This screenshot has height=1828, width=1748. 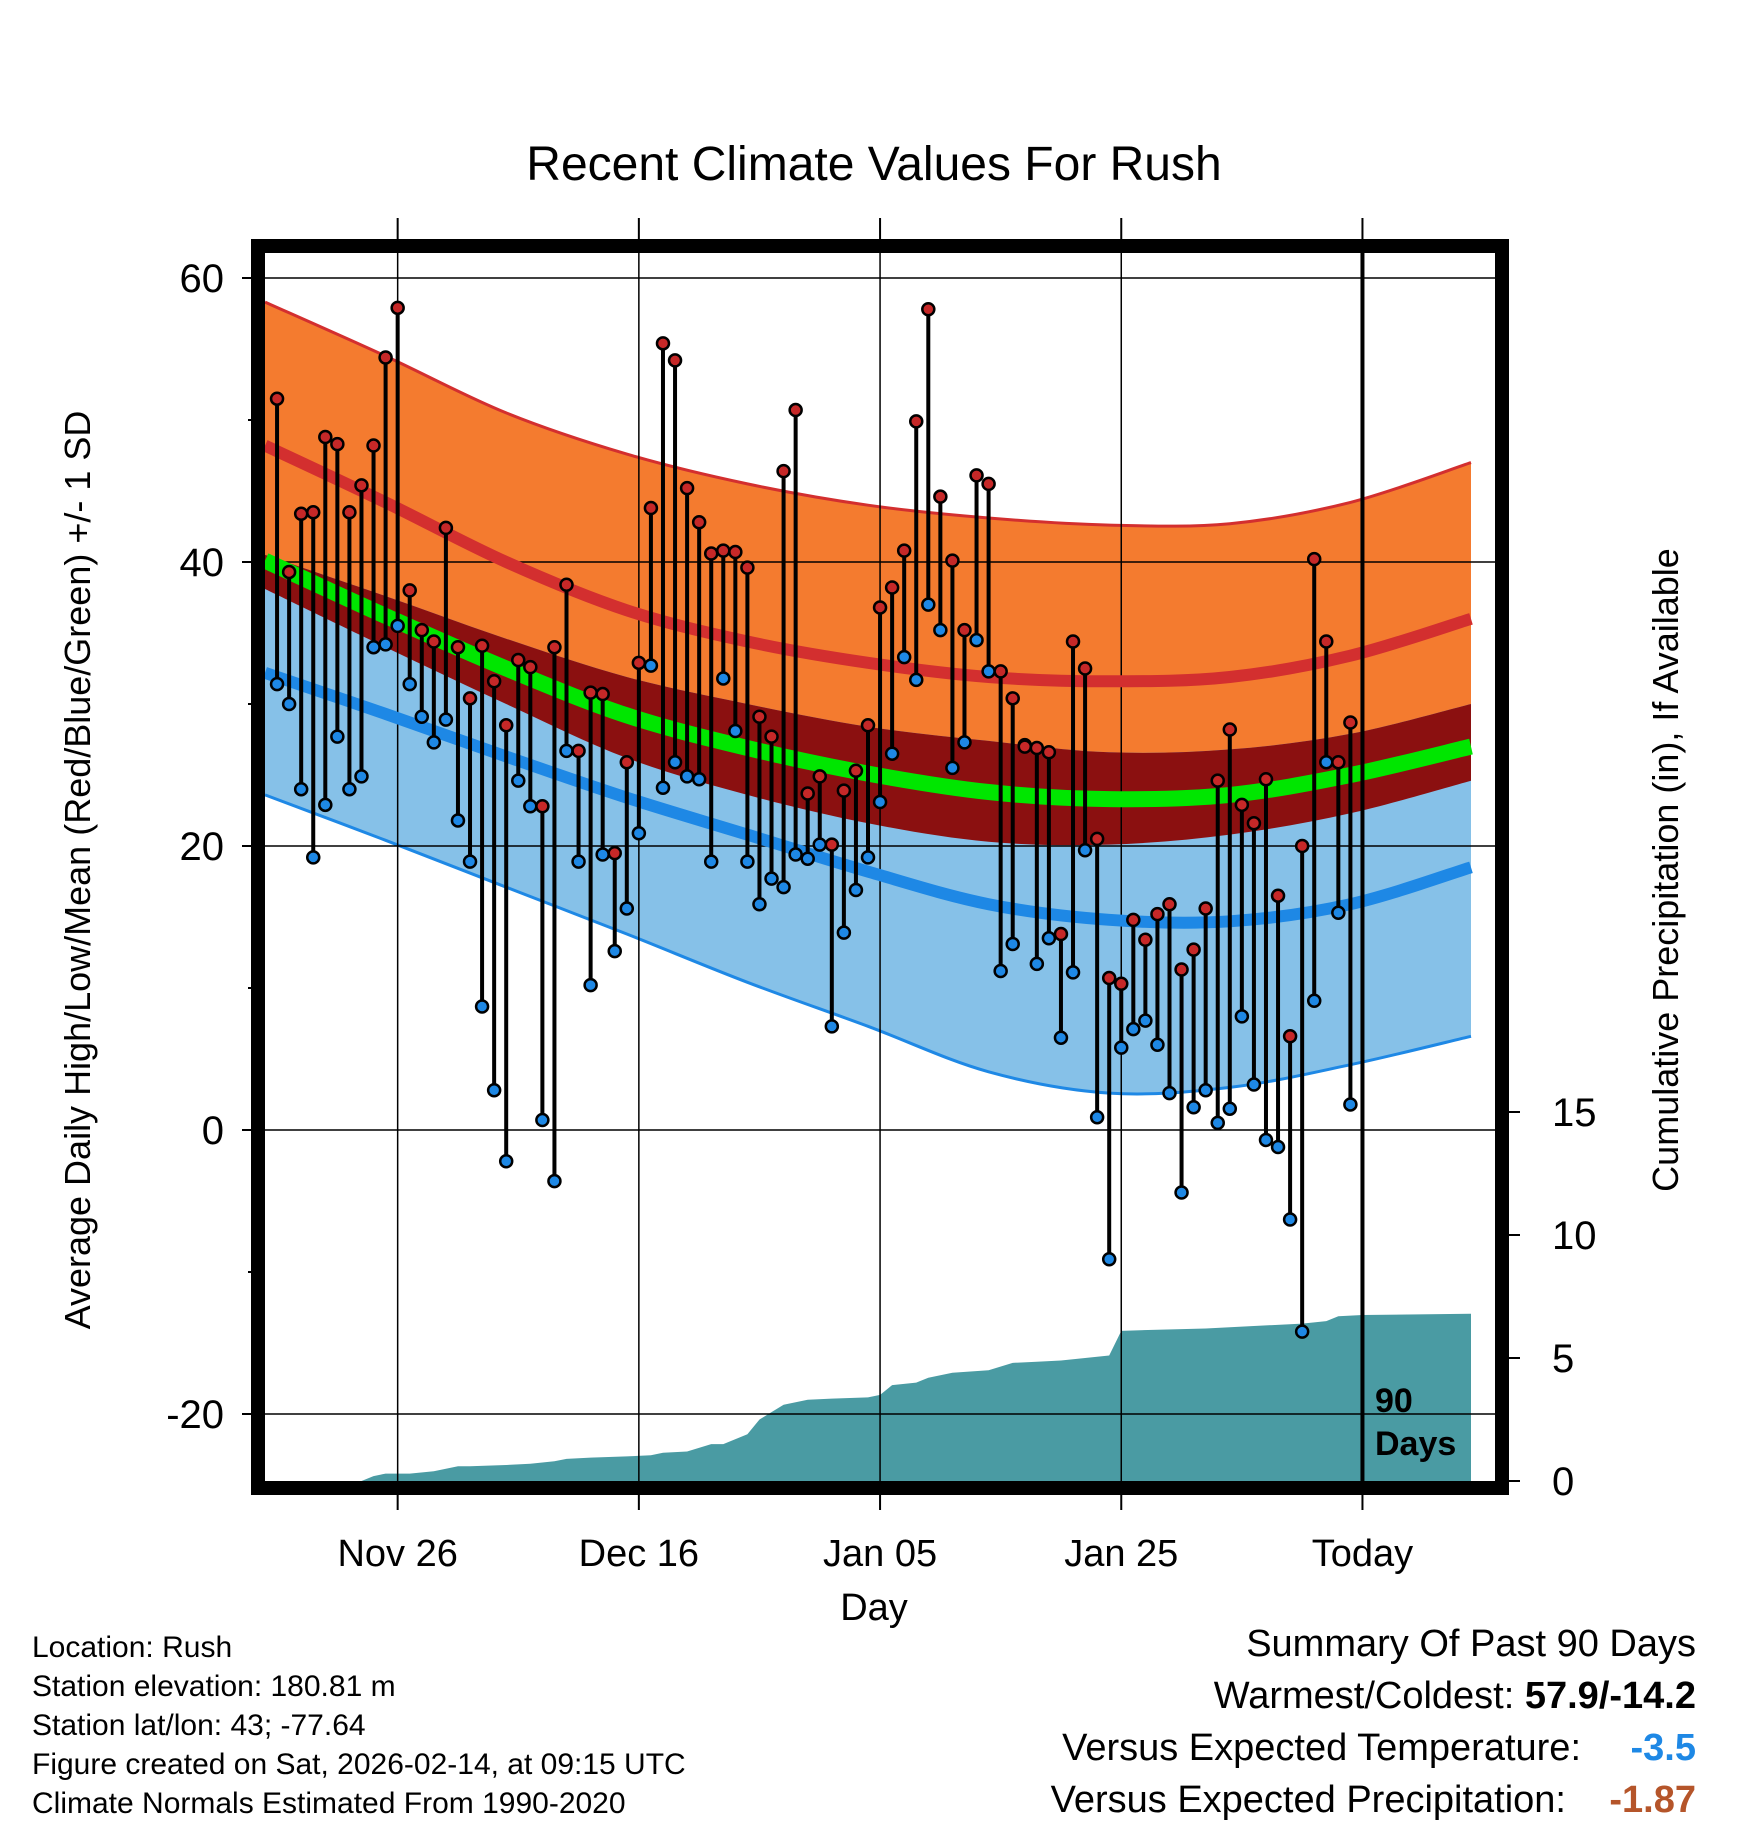 What do you see at coordinates (202, 563) in the screenshot?
I see `y-tick-label: 40` at bounding box center [202, 563].